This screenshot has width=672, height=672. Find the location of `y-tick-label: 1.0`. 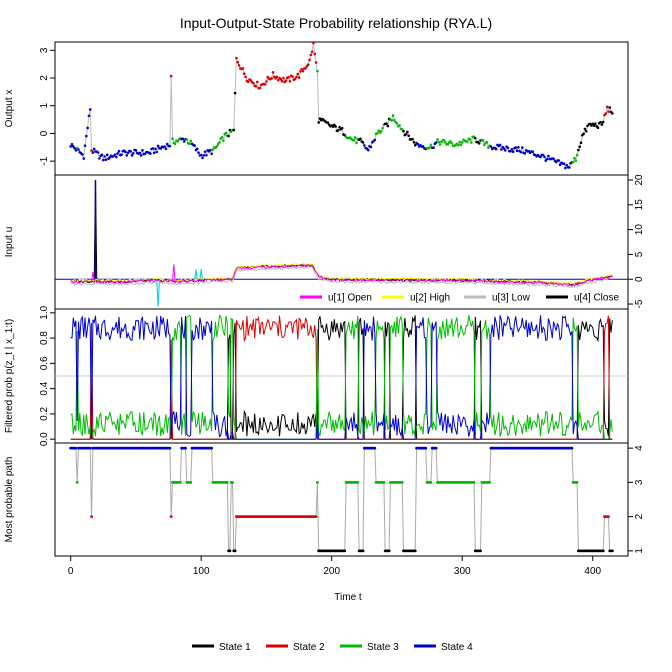

y-tick-label: 1.0 is located at coordinates (44, 312).